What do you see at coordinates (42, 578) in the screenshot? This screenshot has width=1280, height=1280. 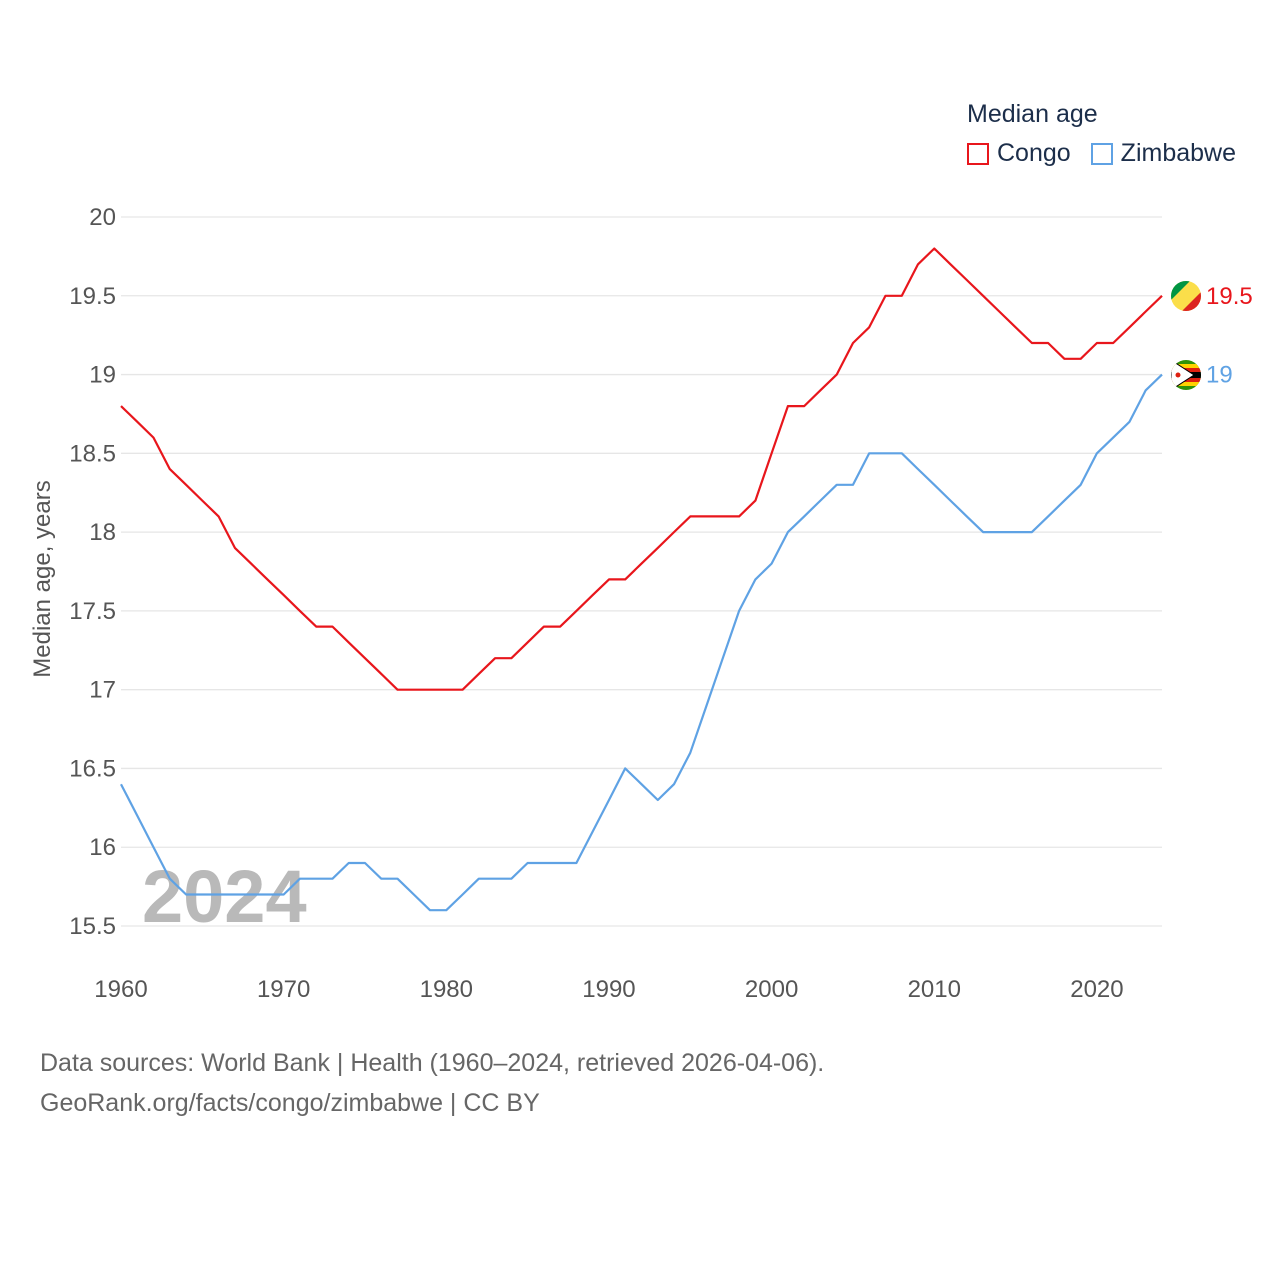 I see `y-axis-label: Median age, years` at bounding box center [42, 578].